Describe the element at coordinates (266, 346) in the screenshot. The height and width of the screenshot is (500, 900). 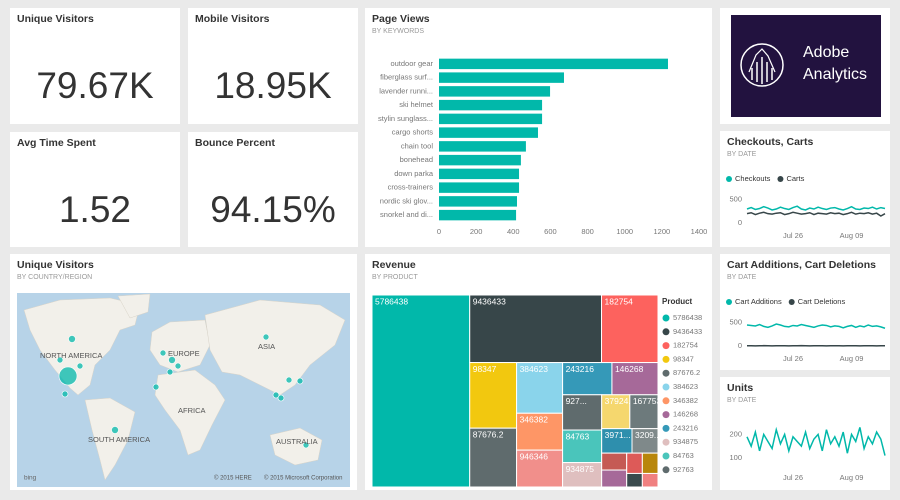
I see `map-label: ASIA` at that location.